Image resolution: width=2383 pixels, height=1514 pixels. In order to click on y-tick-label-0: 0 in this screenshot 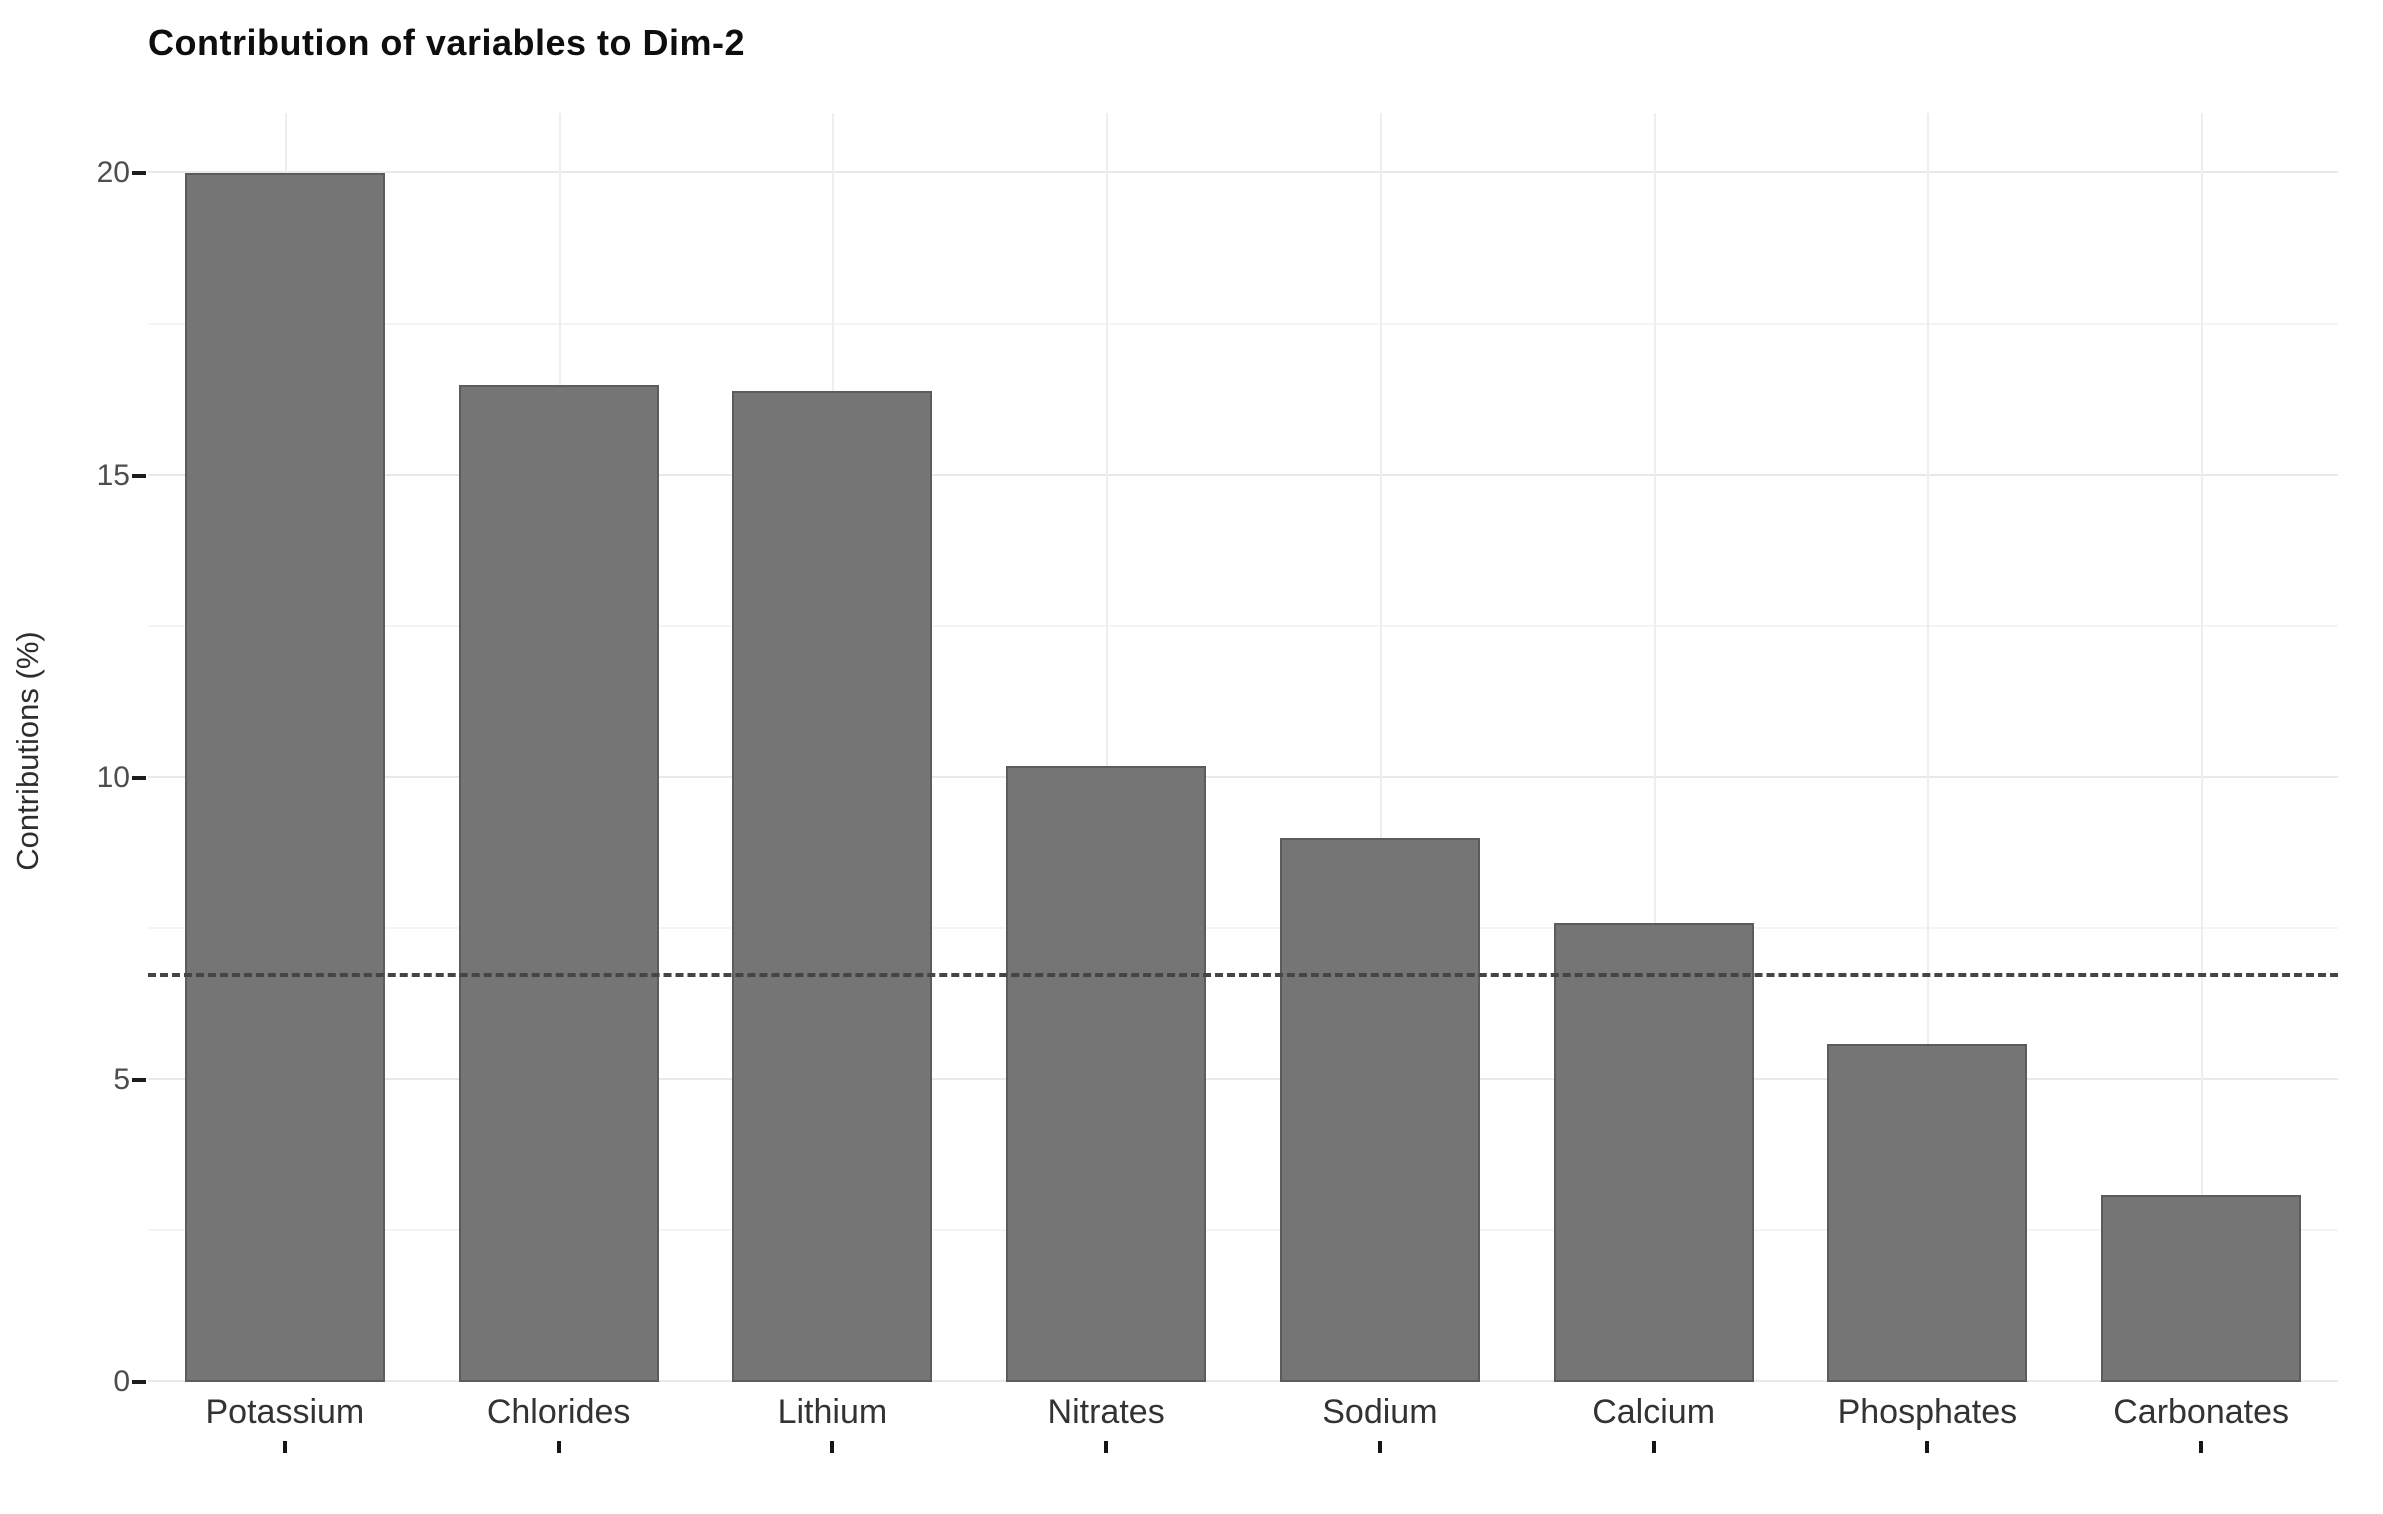, I will do `click(121, 1381)`.